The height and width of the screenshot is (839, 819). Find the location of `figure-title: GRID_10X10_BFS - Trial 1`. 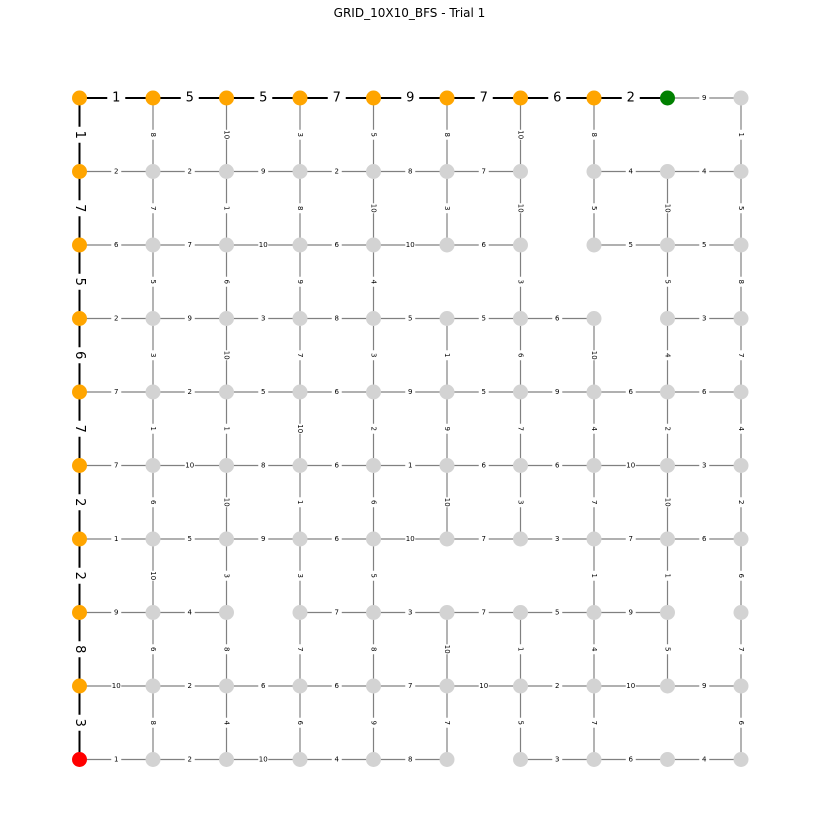

figure-title: GRID_10X10_BFS - Trial 1 is located at coordinates (409, 13).